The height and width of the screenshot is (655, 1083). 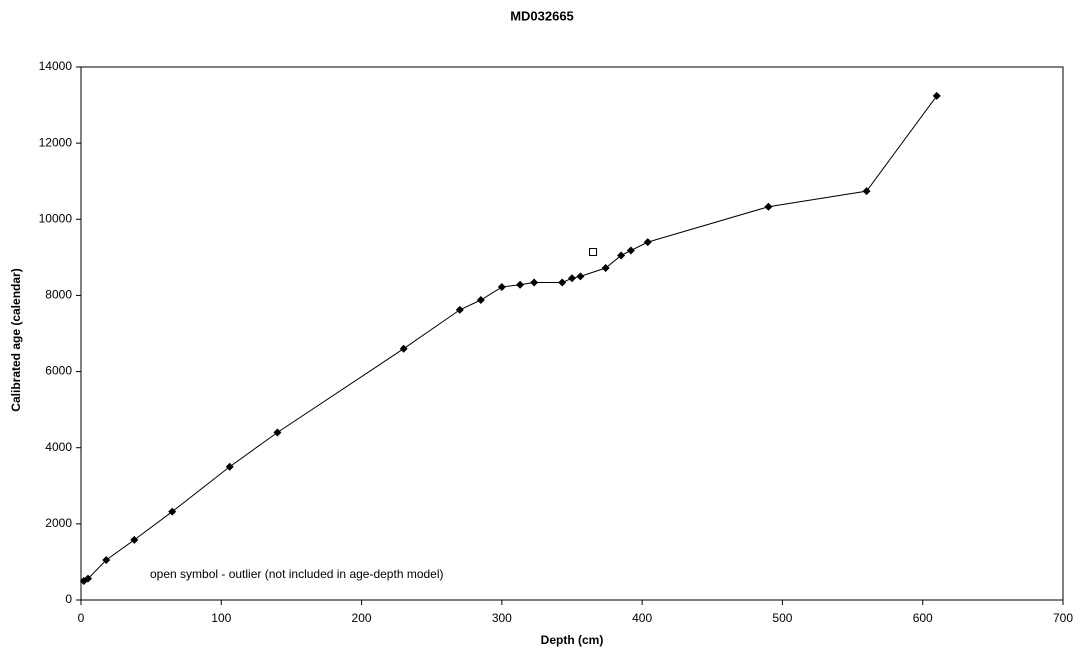 What do you see at coordinates (593, 252) in the screenshot?
I see `outlier-point` at bounding box center [593, 252].